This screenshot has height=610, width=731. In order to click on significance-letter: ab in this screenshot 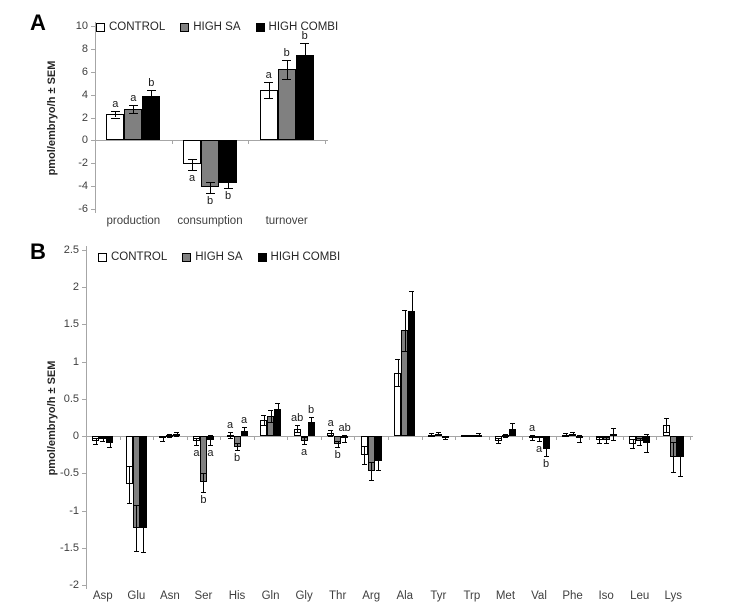, I will do `click(297, 417)`.